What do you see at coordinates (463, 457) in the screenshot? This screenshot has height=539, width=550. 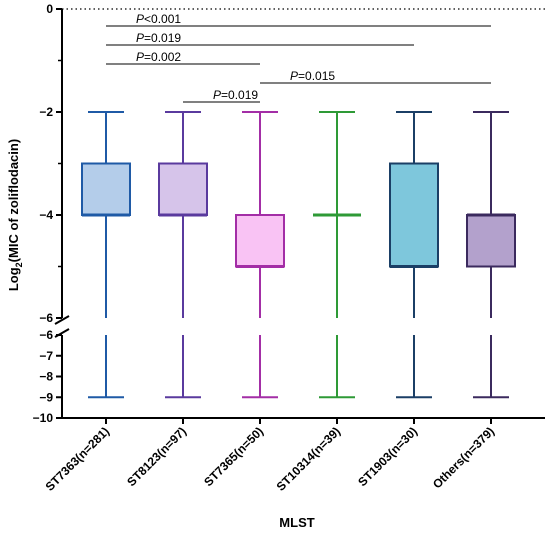 I see `x-tick-label: Others(n=379)` at bounding box center [463, 457].